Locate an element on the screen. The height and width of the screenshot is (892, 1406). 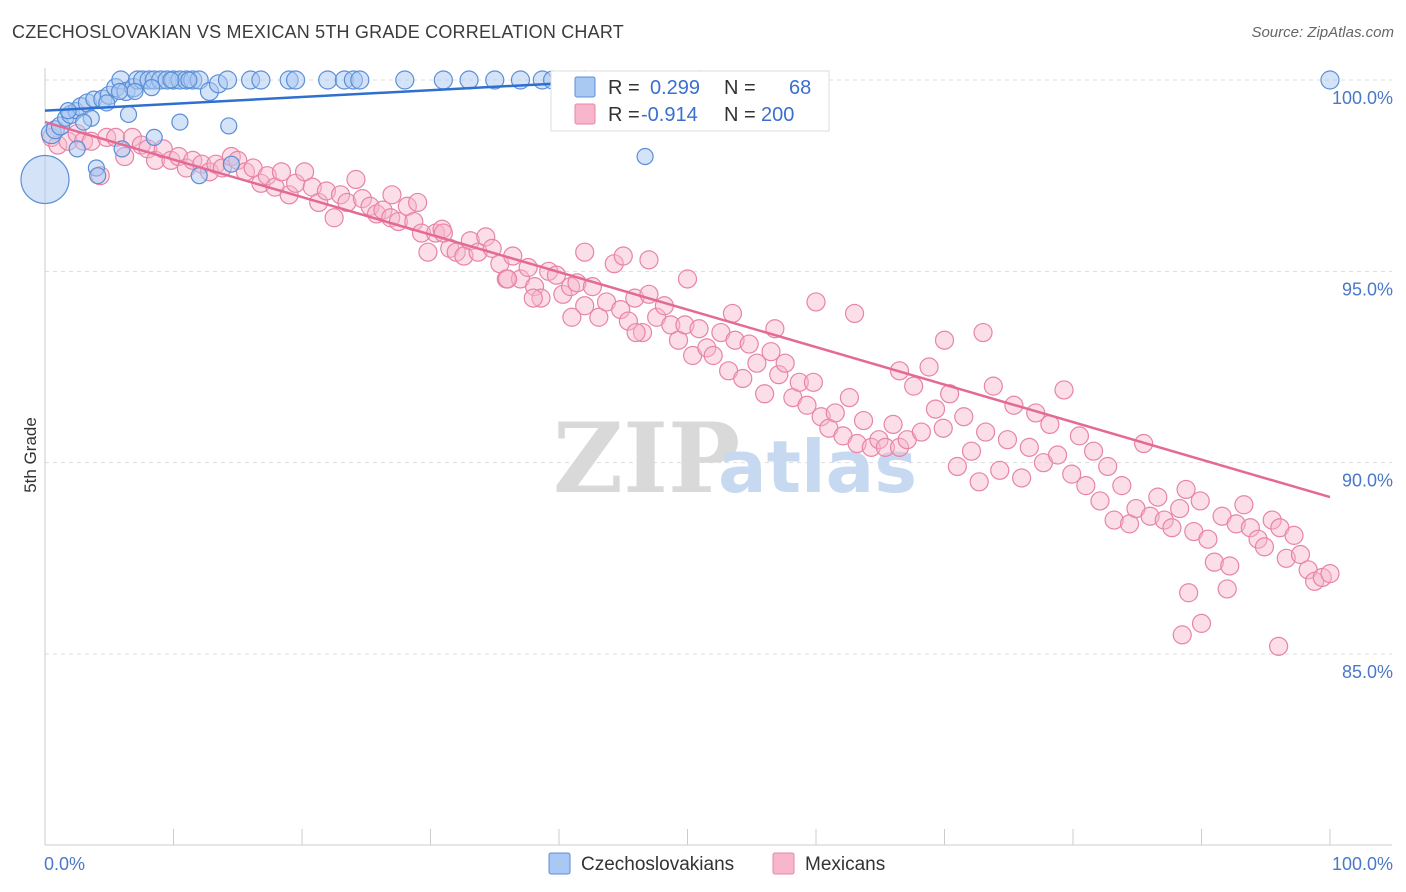
bottom-legend-swatch-czech is located at coordinates (559, 863).